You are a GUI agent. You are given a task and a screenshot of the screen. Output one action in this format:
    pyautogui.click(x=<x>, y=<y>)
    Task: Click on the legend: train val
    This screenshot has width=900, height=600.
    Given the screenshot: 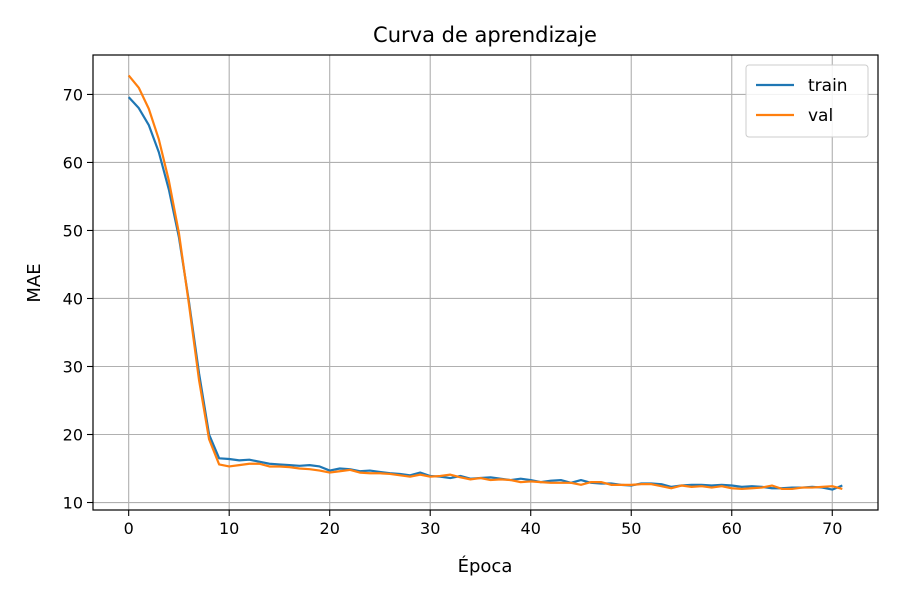 What is the action you would take?
    pyautogui.click(x=807, y=101)
    